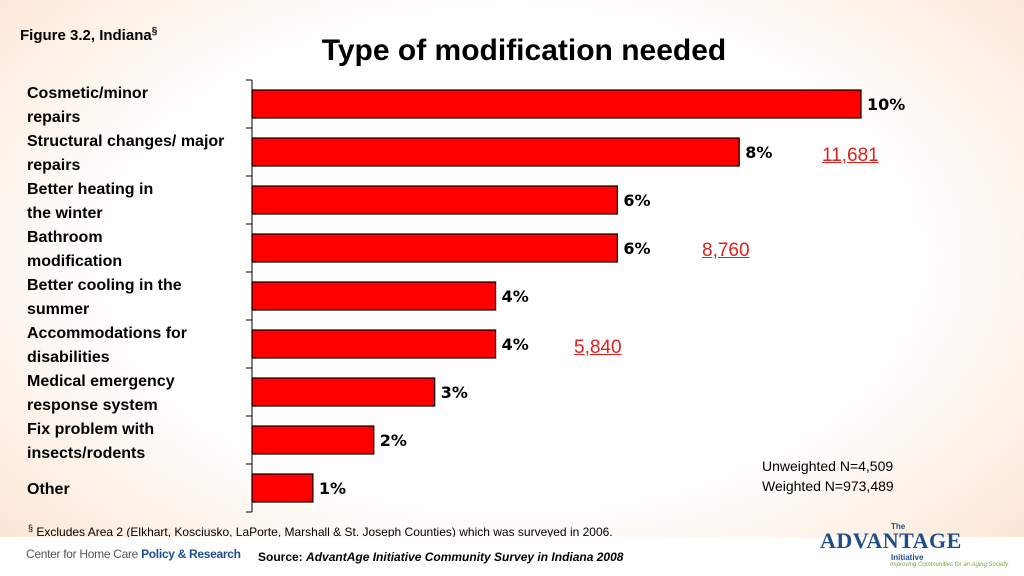 The width and height of the screenshot is (1024, 576). Describe the element at coordinates (454, 392) in the screenshot. I see `bar-value-label: 3%` at that location.